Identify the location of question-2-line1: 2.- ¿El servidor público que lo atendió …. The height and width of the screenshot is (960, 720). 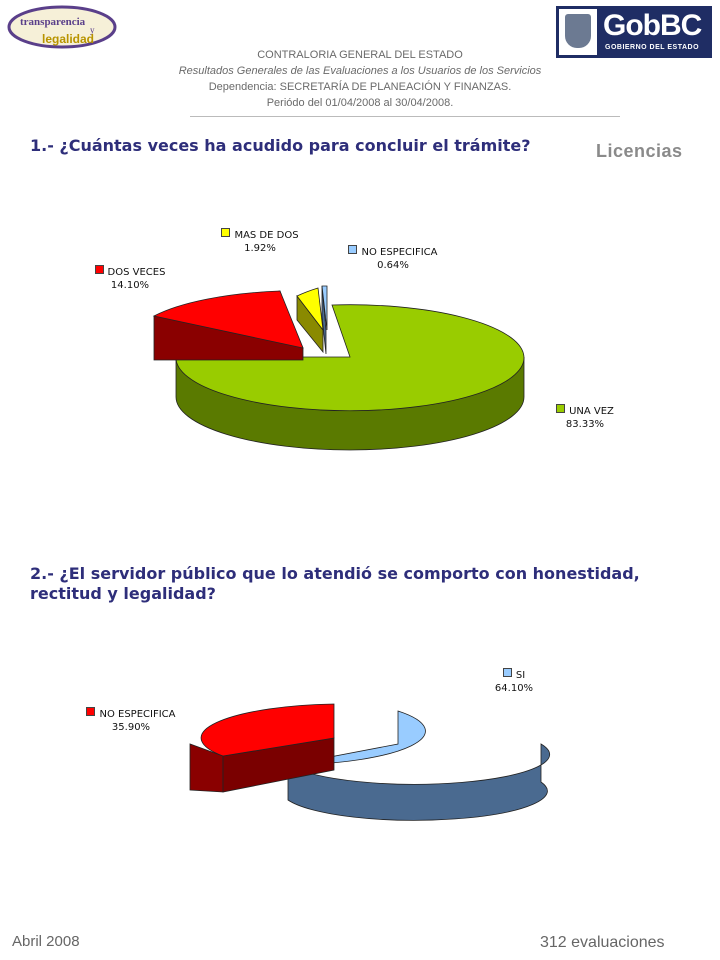
(335, 573).